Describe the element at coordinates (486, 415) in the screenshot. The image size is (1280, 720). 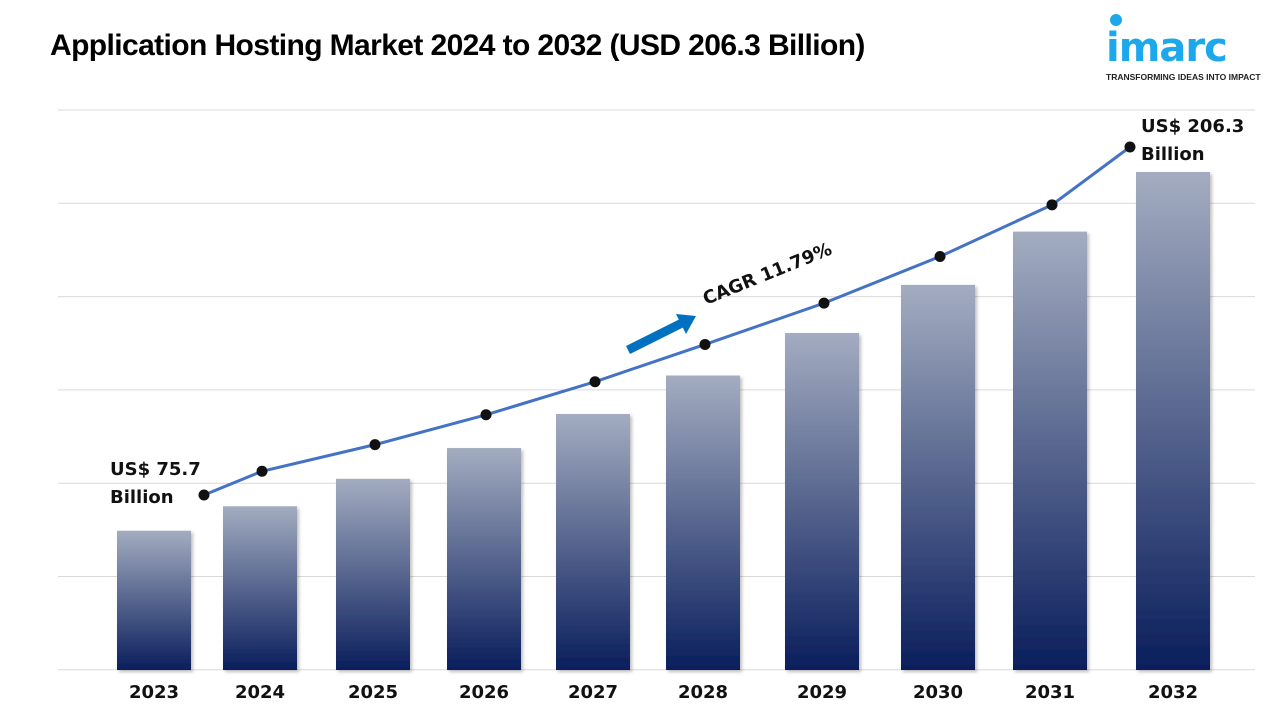
I see `trend-marker-2026` at that location.